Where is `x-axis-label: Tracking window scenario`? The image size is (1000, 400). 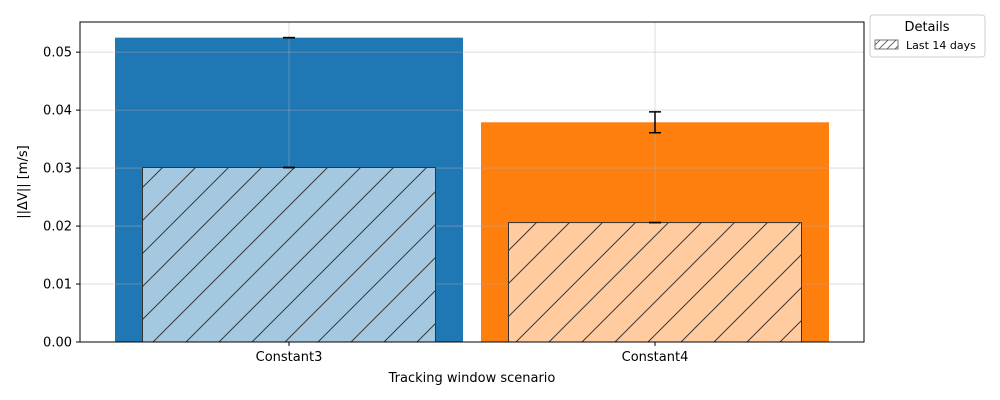 x-axis-label: Tracking window scenario is located at coordinates (472, 378).